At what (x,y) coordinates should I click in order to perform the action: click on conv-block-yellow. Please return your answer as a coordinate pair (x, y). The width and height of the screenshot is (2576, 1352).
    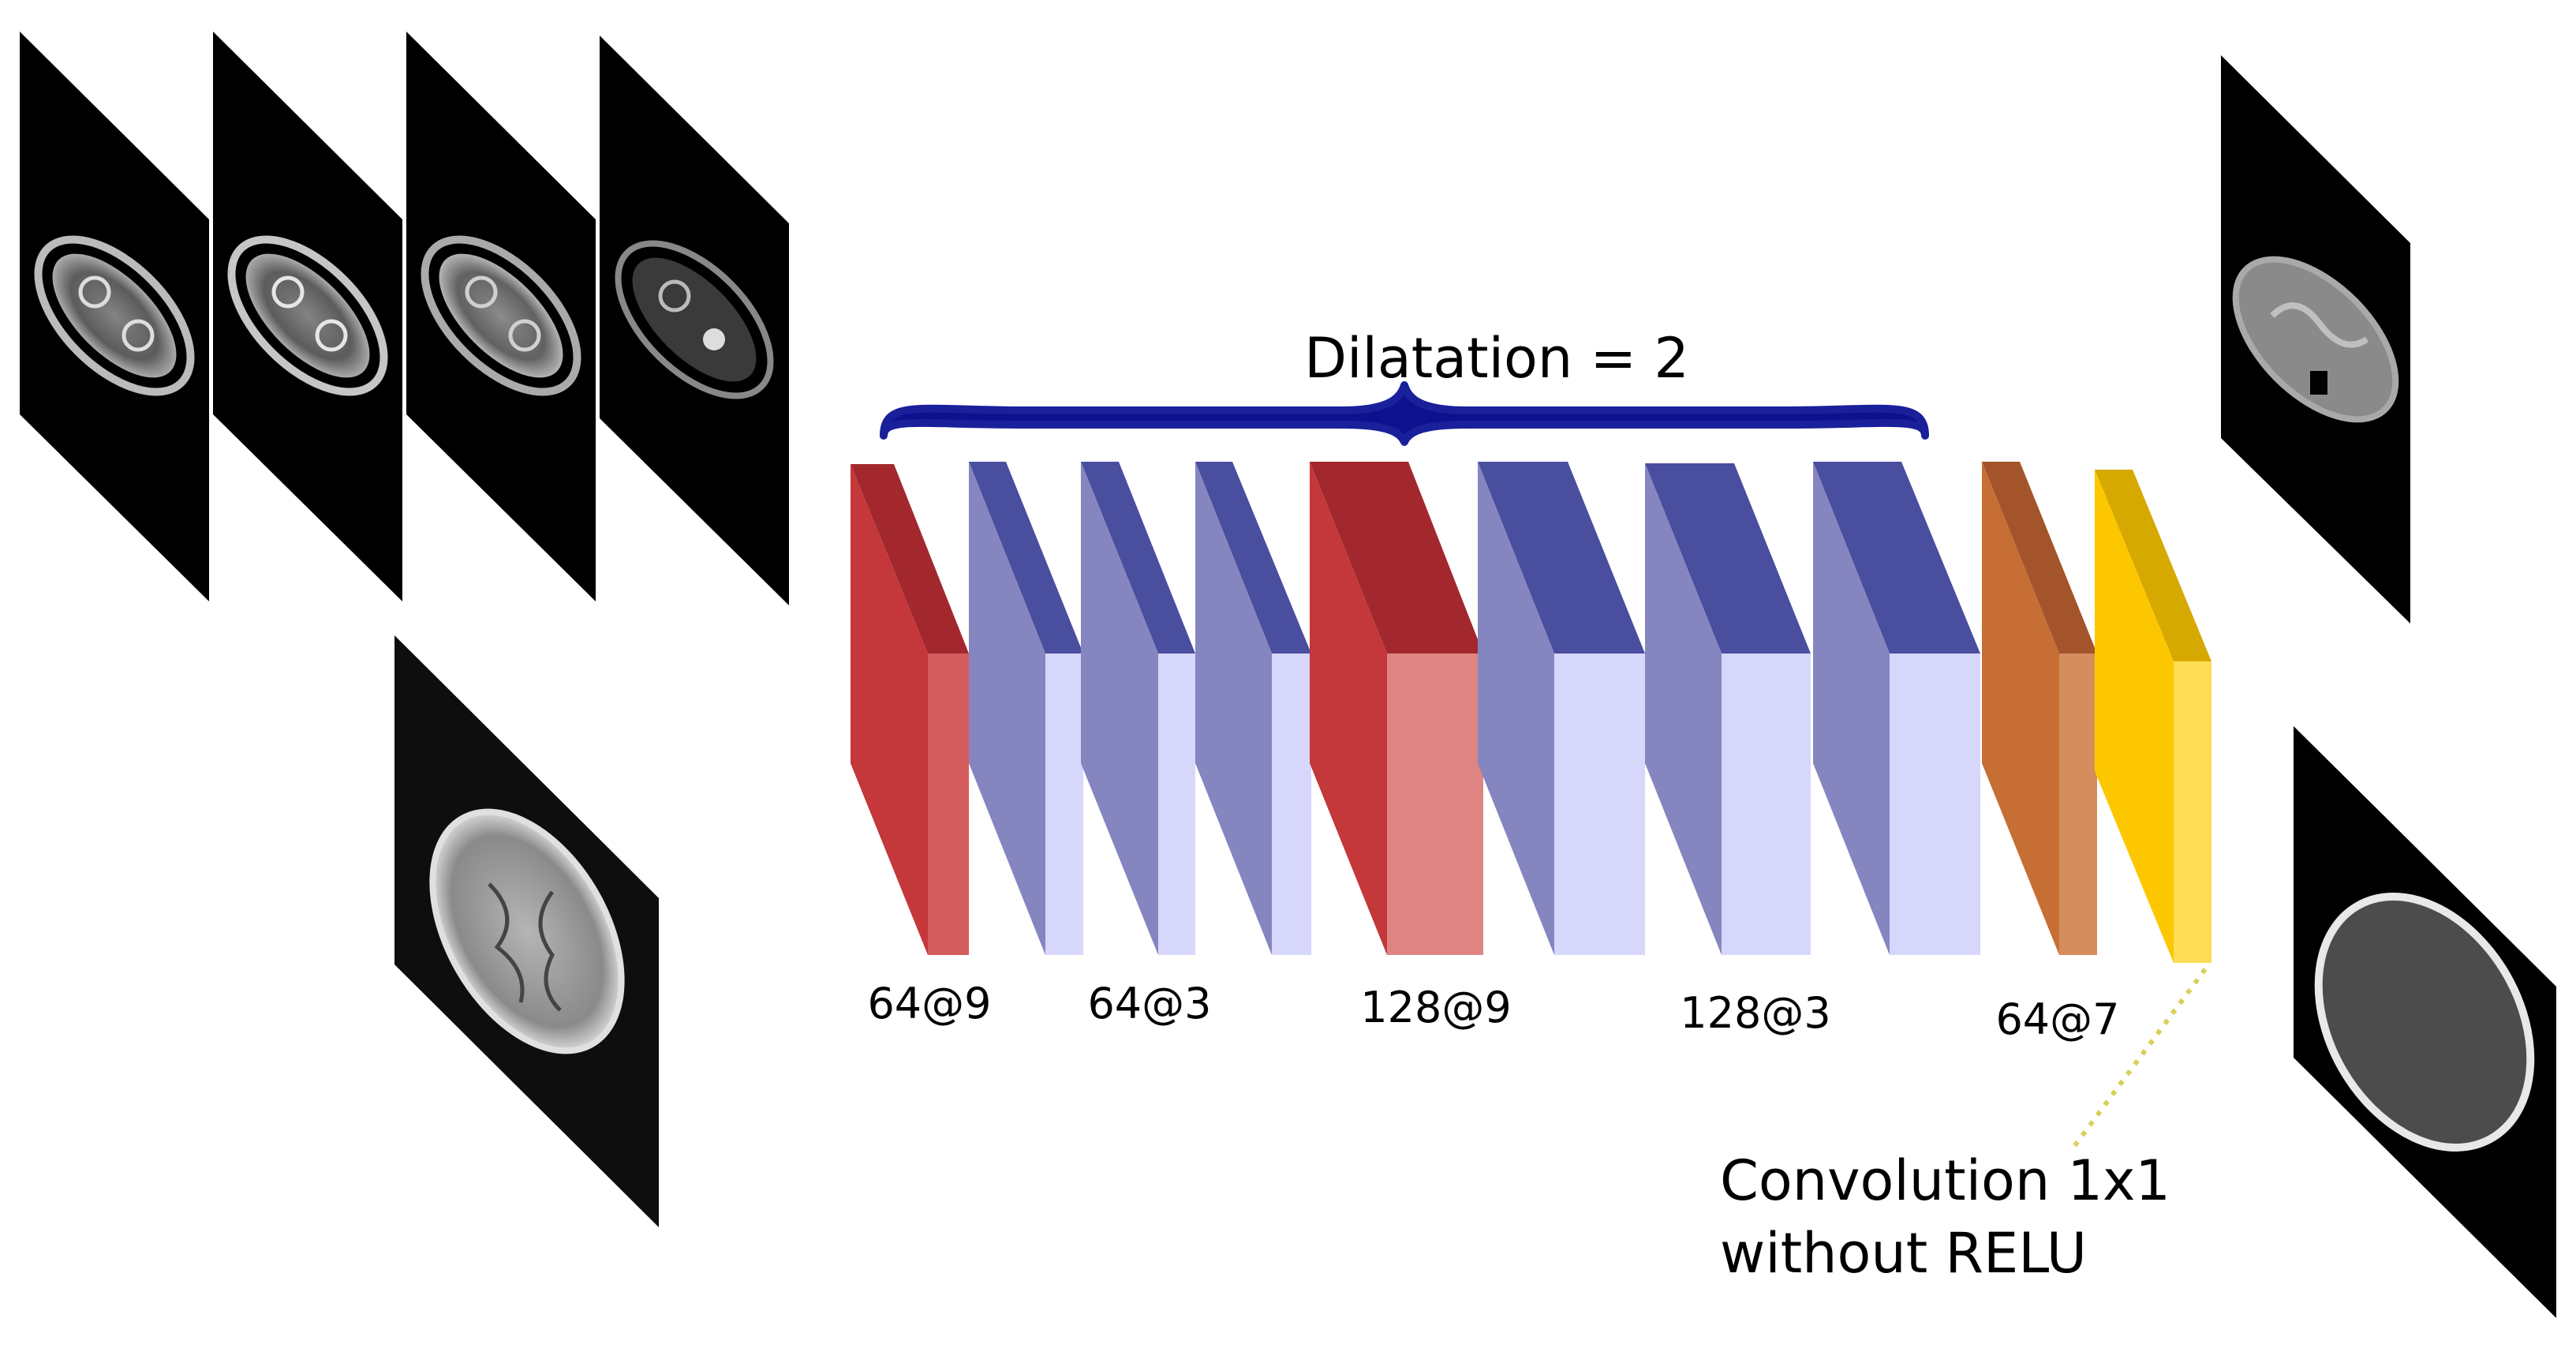
    Looking at the image, I should click on (2153, 716).